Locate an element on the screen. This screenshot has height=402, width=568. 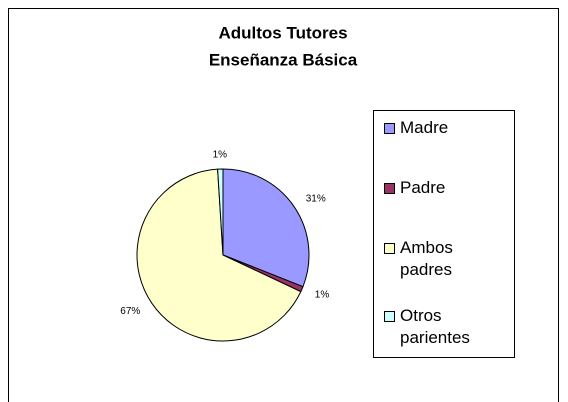
legend-item: Madre is located at coordinates (446, 128).